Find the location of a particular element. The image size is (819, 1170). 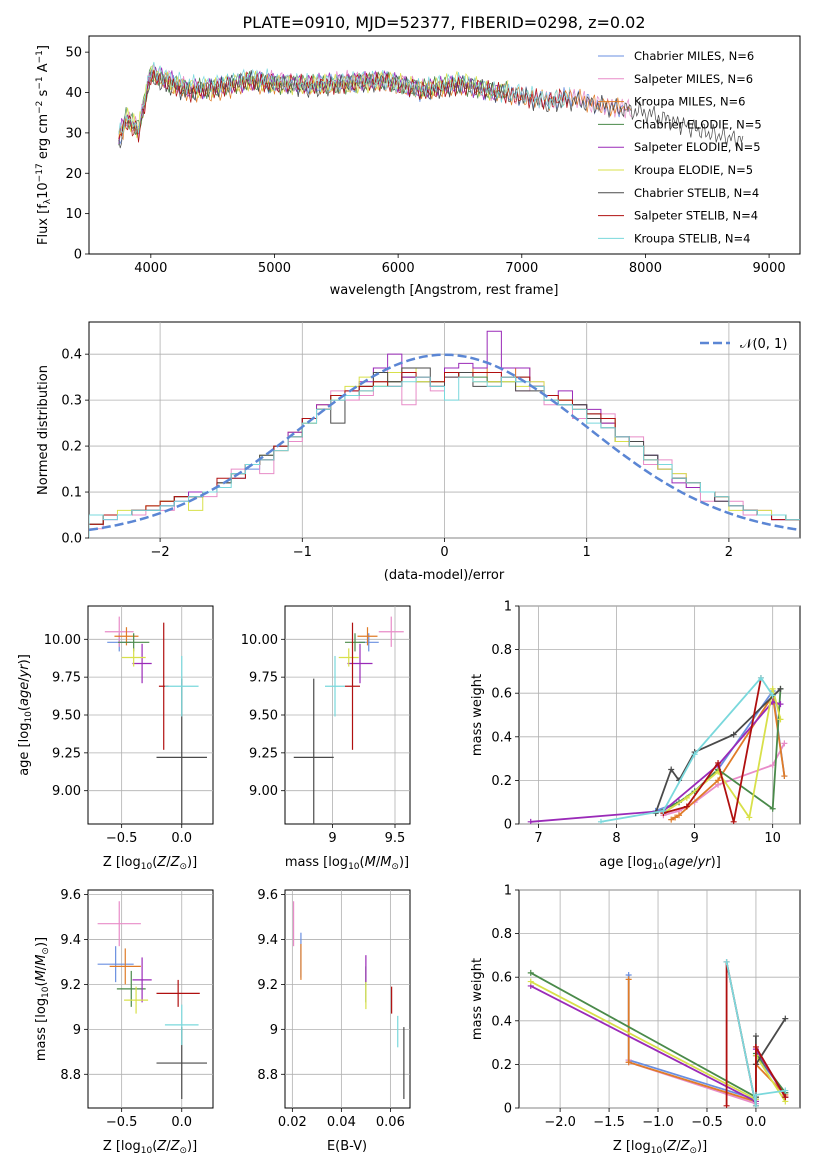

legend-label: Salpeter ELODIE, N=5 is located at coordinates (697, 147).